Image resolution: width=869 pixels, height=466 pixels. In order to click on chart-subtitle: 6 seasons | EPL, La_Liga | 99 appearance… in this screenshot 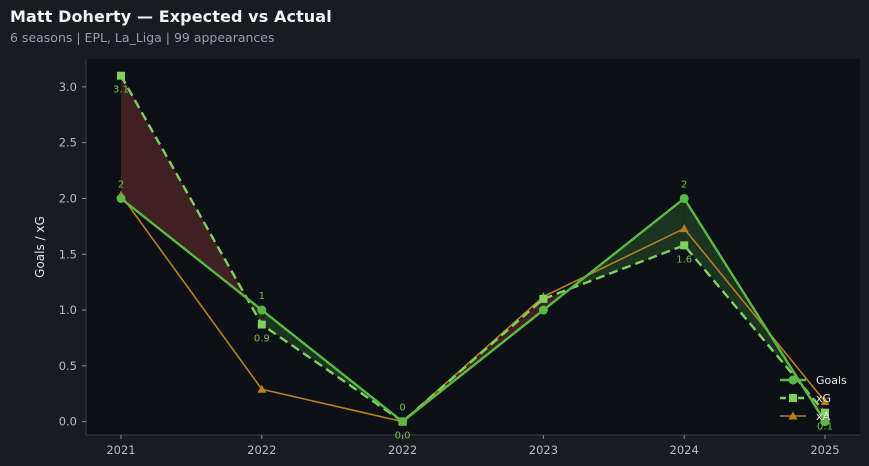, I will do `click(142, 37)`.